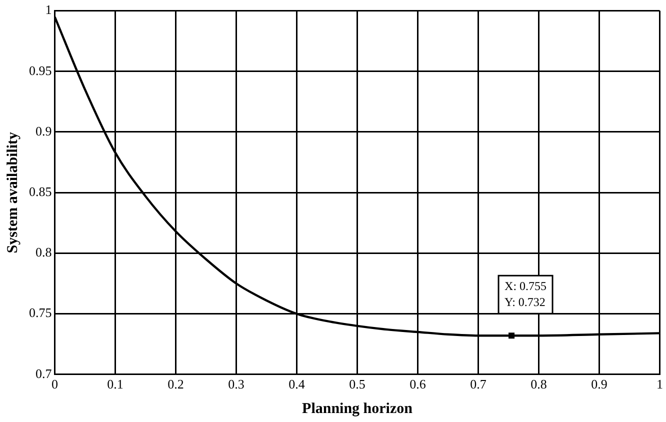 This screenshot has width=666, height=422. What do you see at coordinates (357, 384) in the screenshot?
I see `x-tick-label: 0.5` at bounding box center [357, 384].